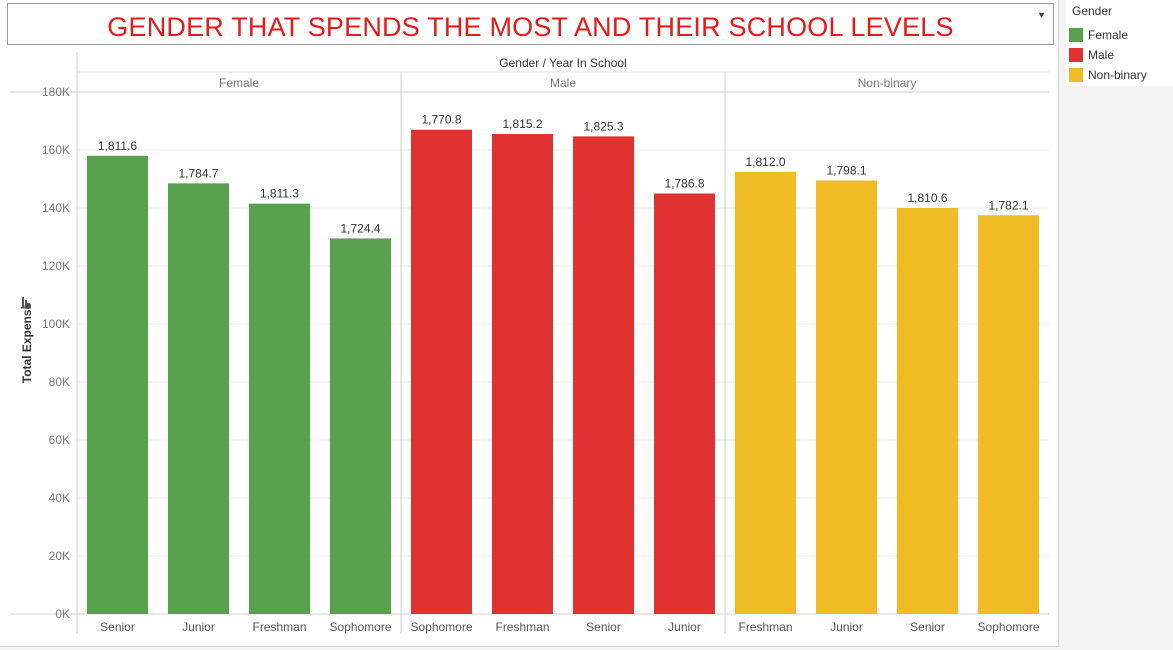 This screenshot has width=1173, height=650. What do you see at coordinates (56, 266) in the screenshot?
I see `y-tick-label: 120K` at bounding box center [56, 266].